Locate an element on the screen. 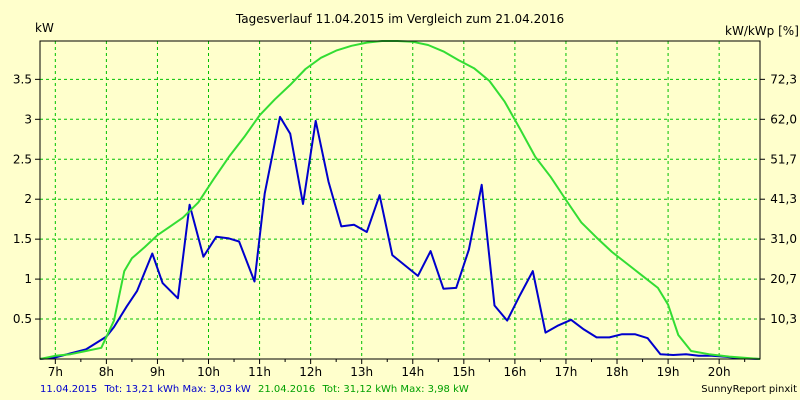 The height and width of the screenshot is (400, 800). y-axis-label-right: kW/kWp [%] is located at coordinates (762, 31).